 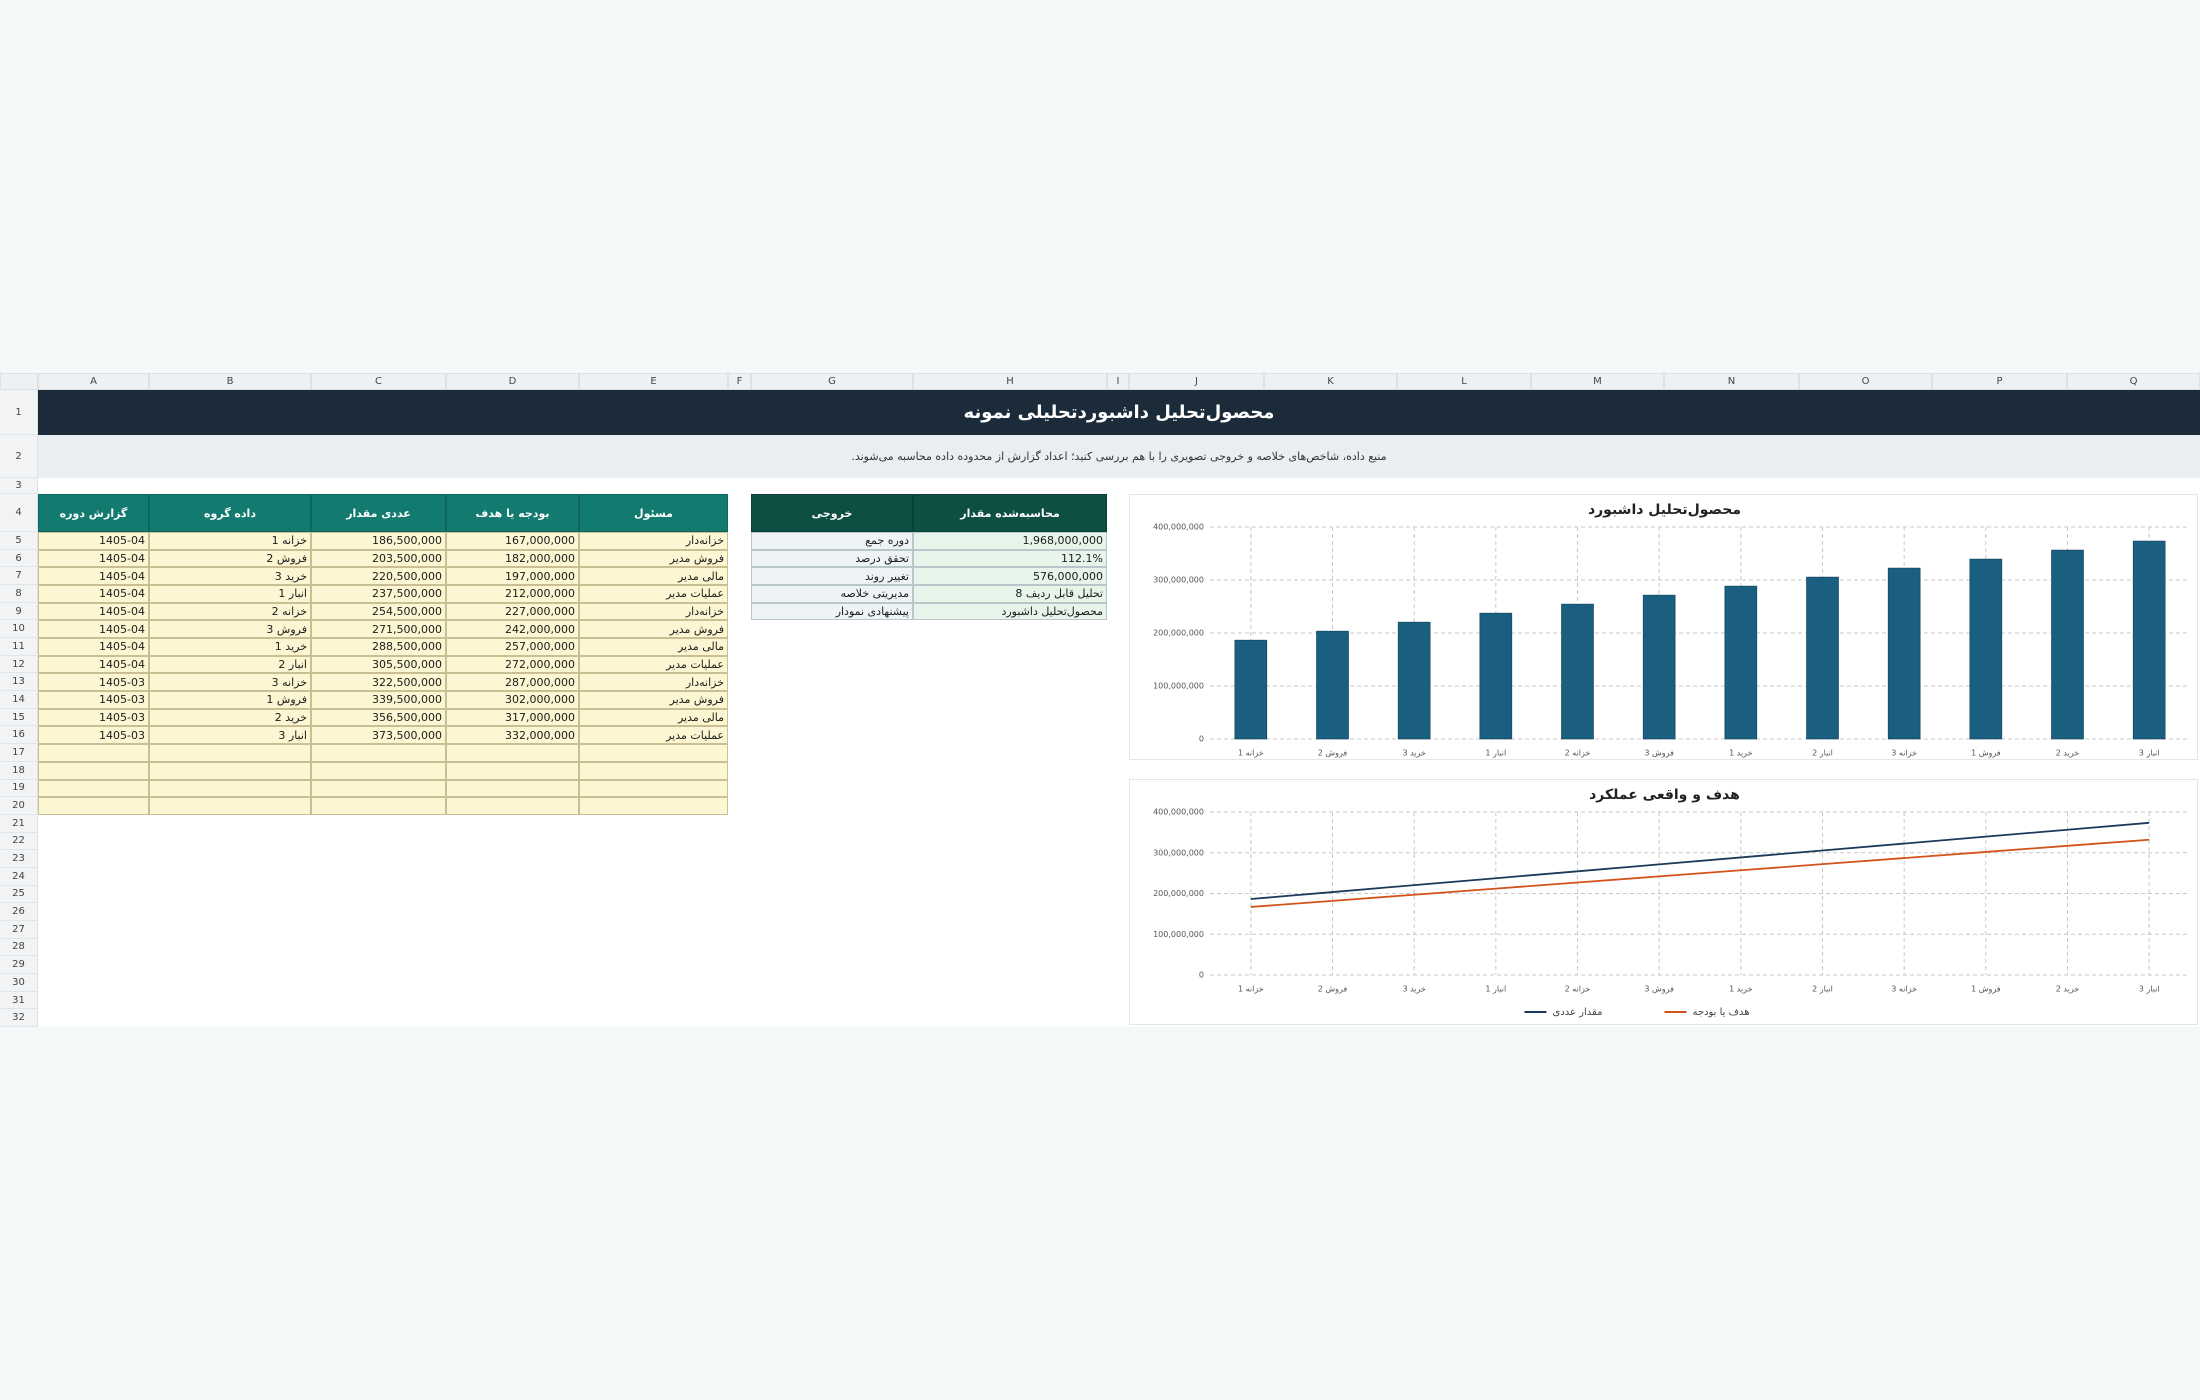 I want to click on row-header: 28, so click(x=19, y=947).